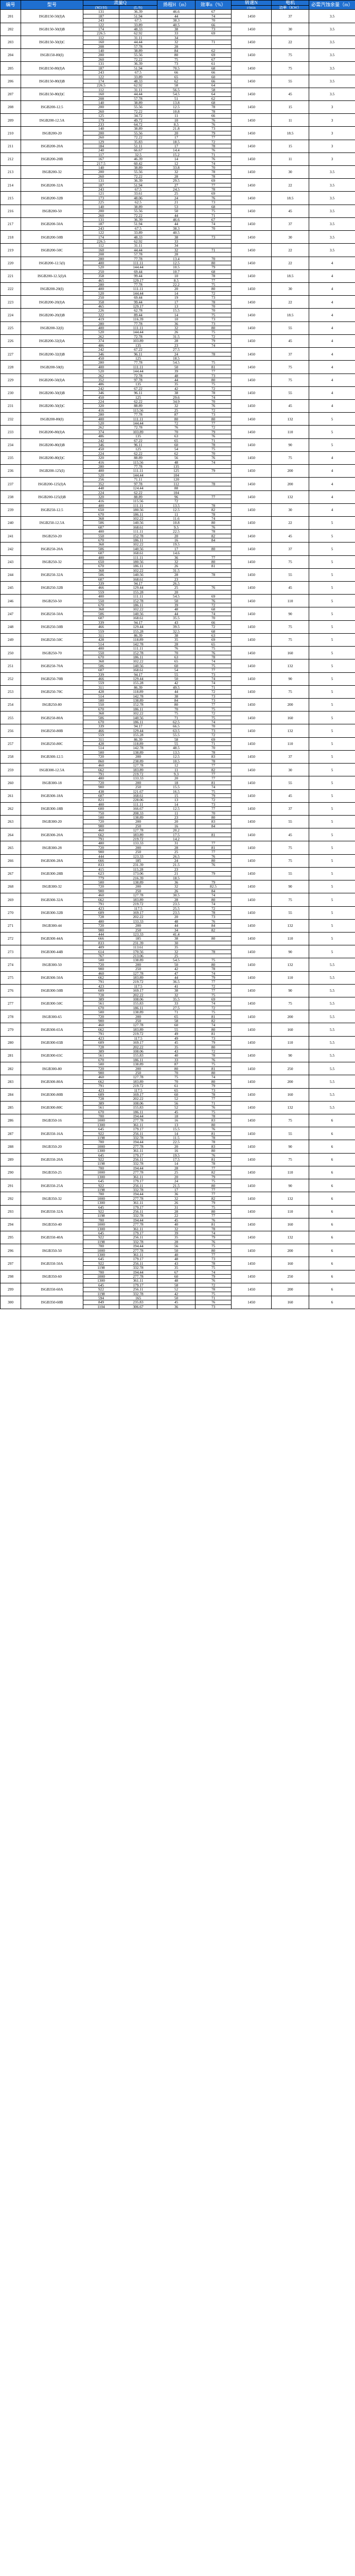 The height and width of the screenshot is (2576, 355). Describe the element at coordinates (138, 180) in the screenshot. I see `cell-ls: 36.39` at that location.